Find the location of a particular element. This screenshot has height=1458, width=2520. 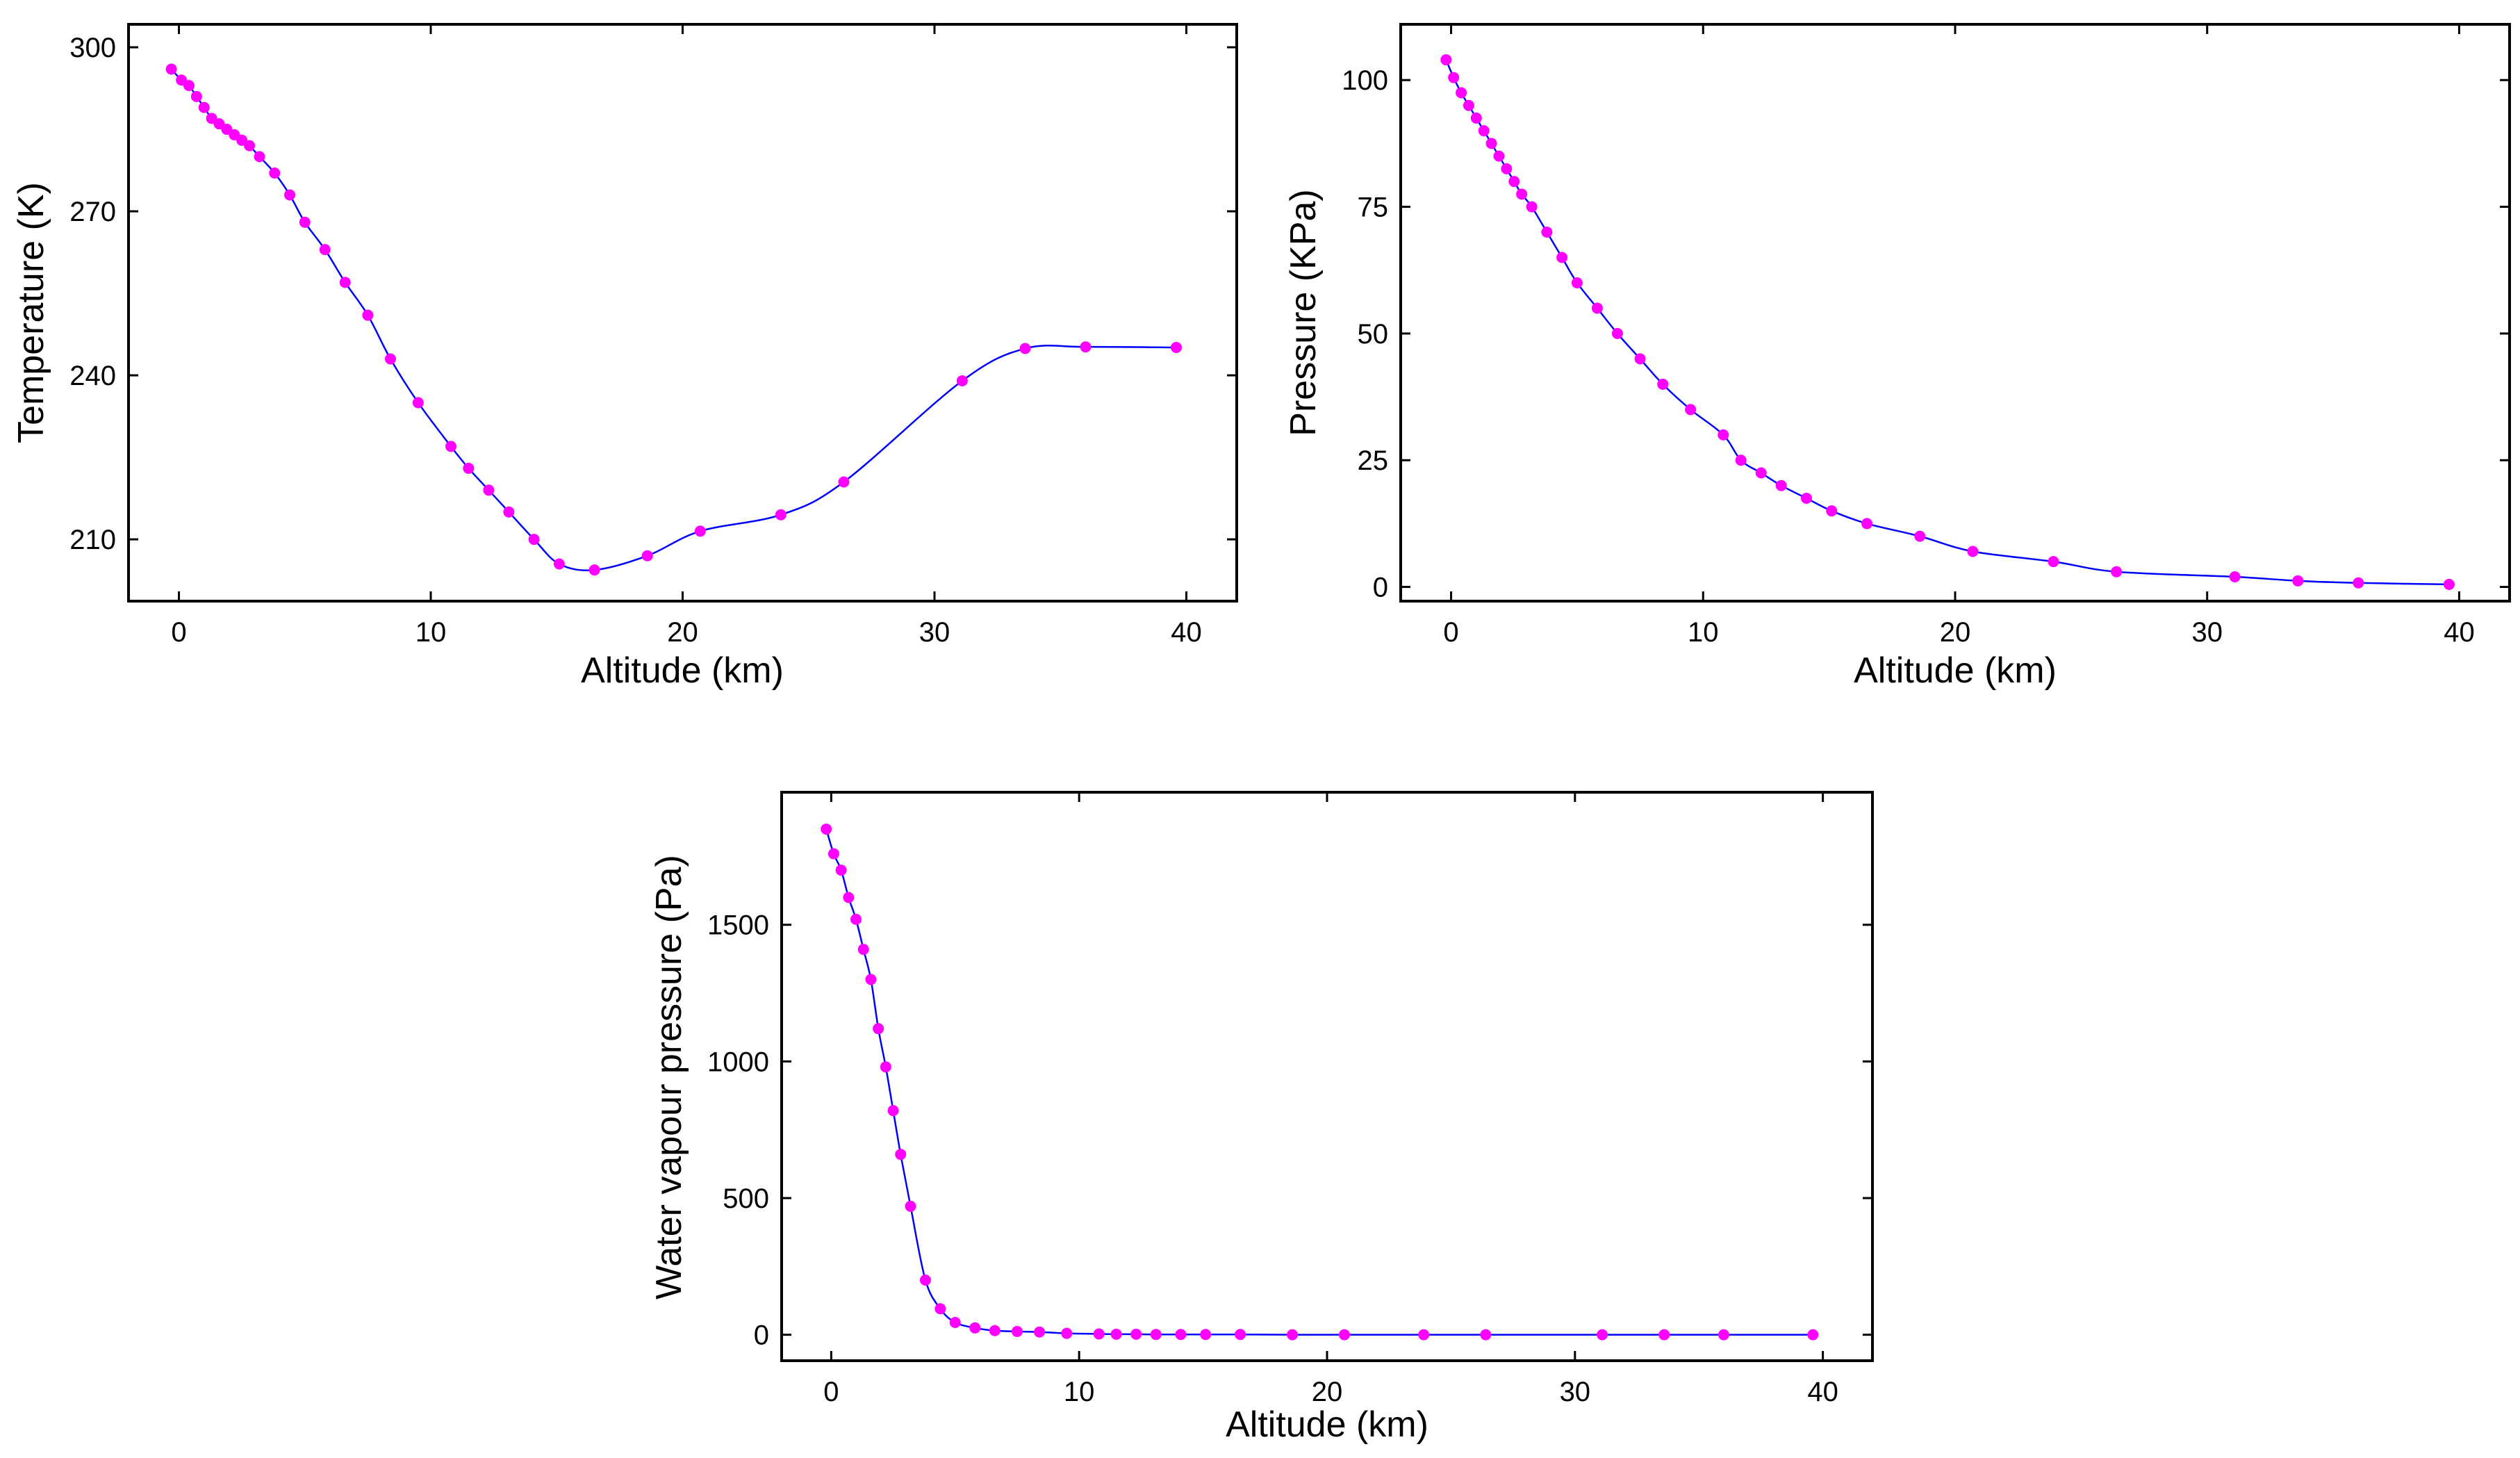

temperature-y-axis-label: Temperature (K) is located at coordinates (31, 312).